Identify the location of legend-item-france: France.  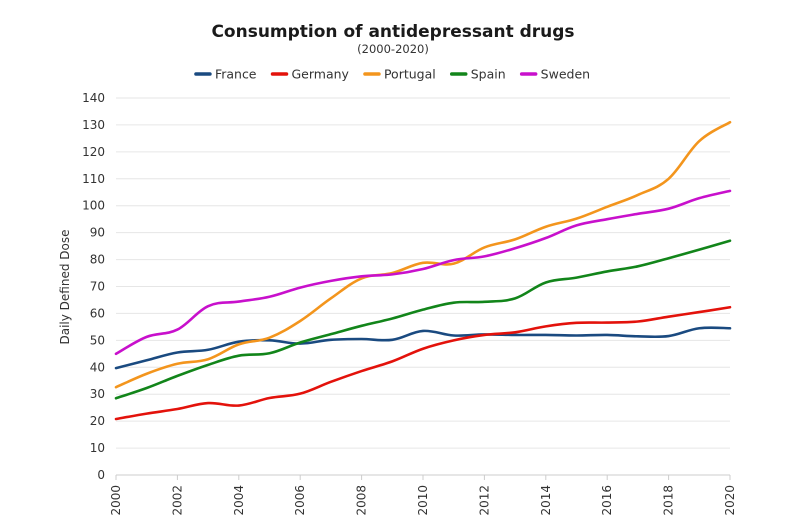
(225, 74).